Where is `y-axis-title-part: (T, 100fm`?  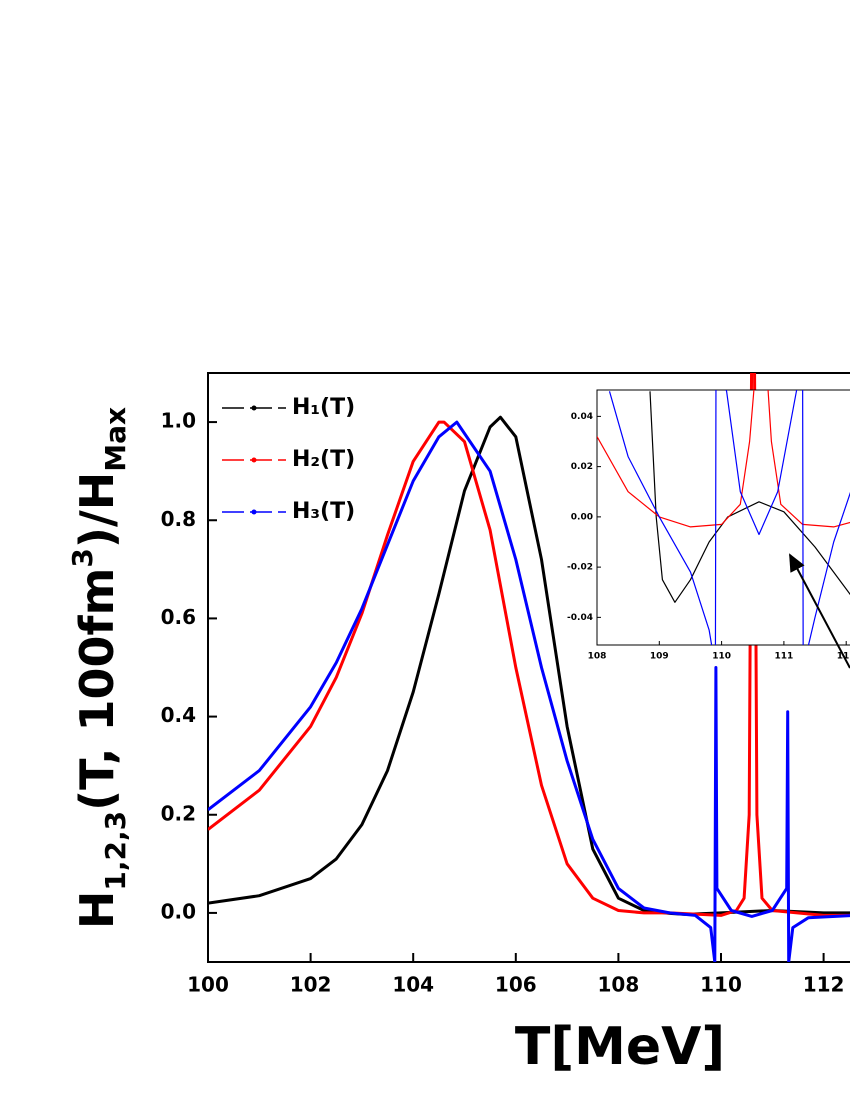 y-axis-title-part: (T, 100fm is located at coordinates (97, 689).